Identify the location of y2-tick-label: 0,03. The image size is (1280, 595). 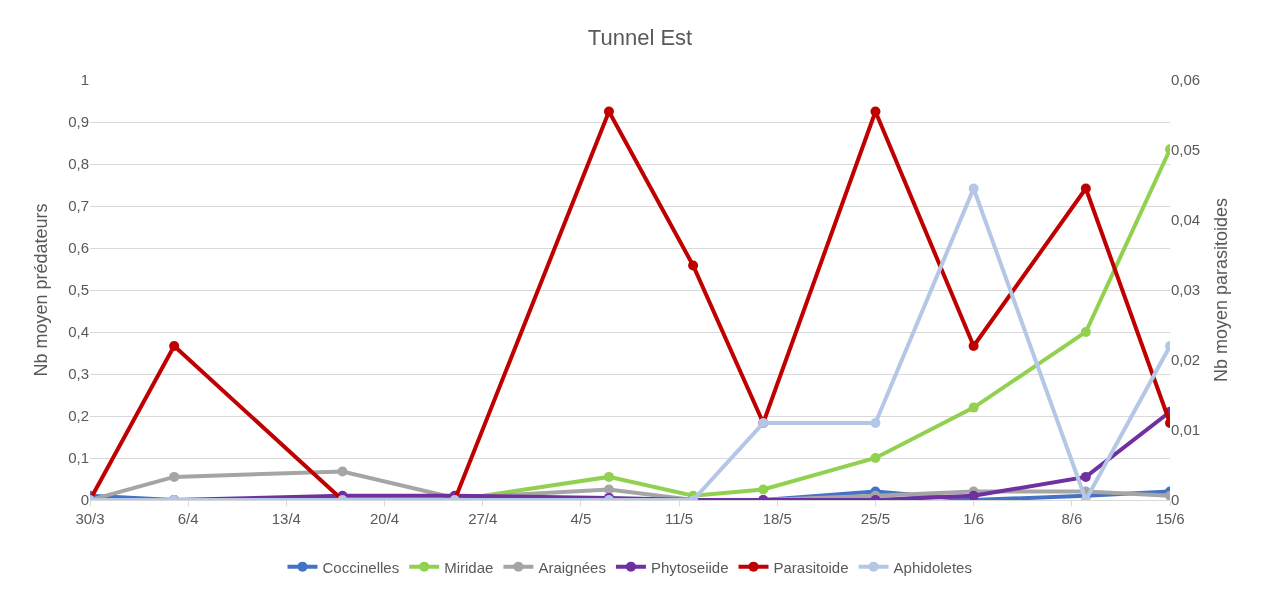
(1186, 290).